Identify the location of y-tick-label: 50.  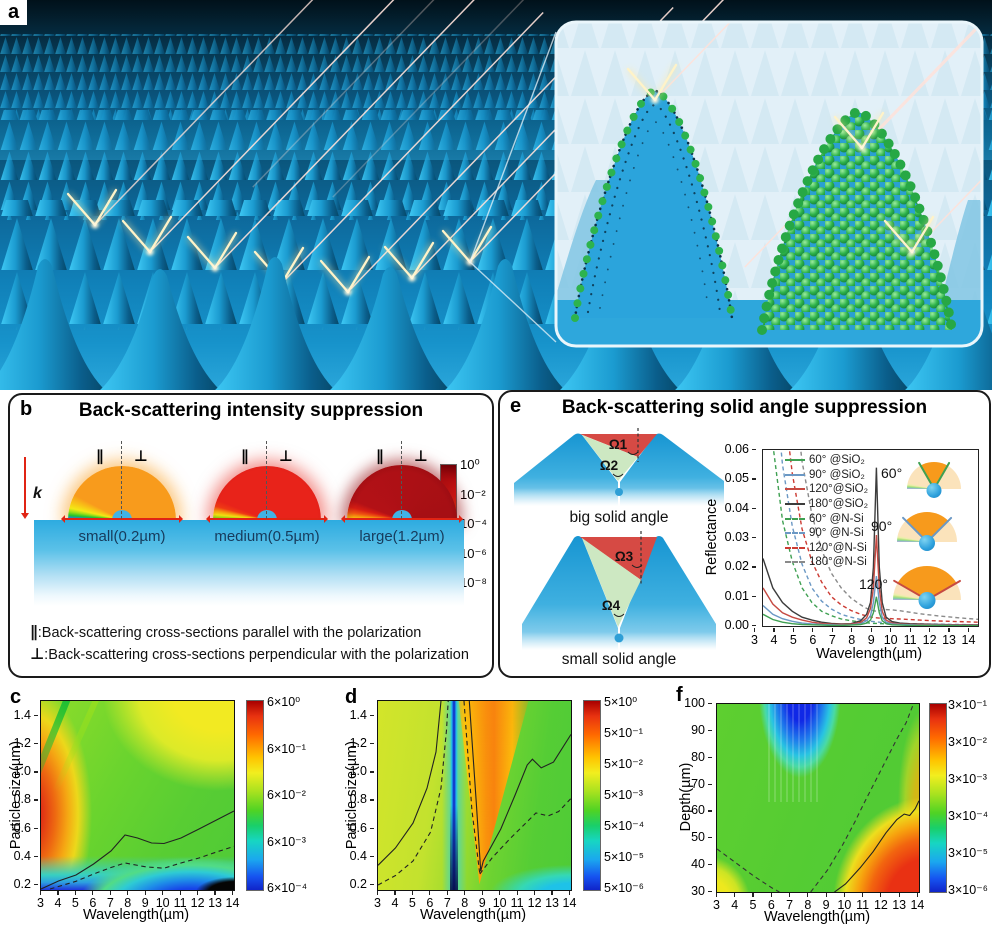
(695, 837).